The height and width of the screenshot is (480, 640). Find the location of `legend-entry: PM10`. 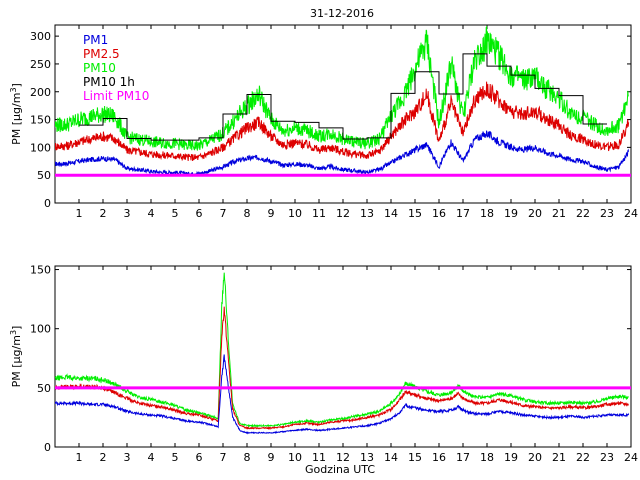

legend-entry: PM10 is located at coordinates (99, 68).